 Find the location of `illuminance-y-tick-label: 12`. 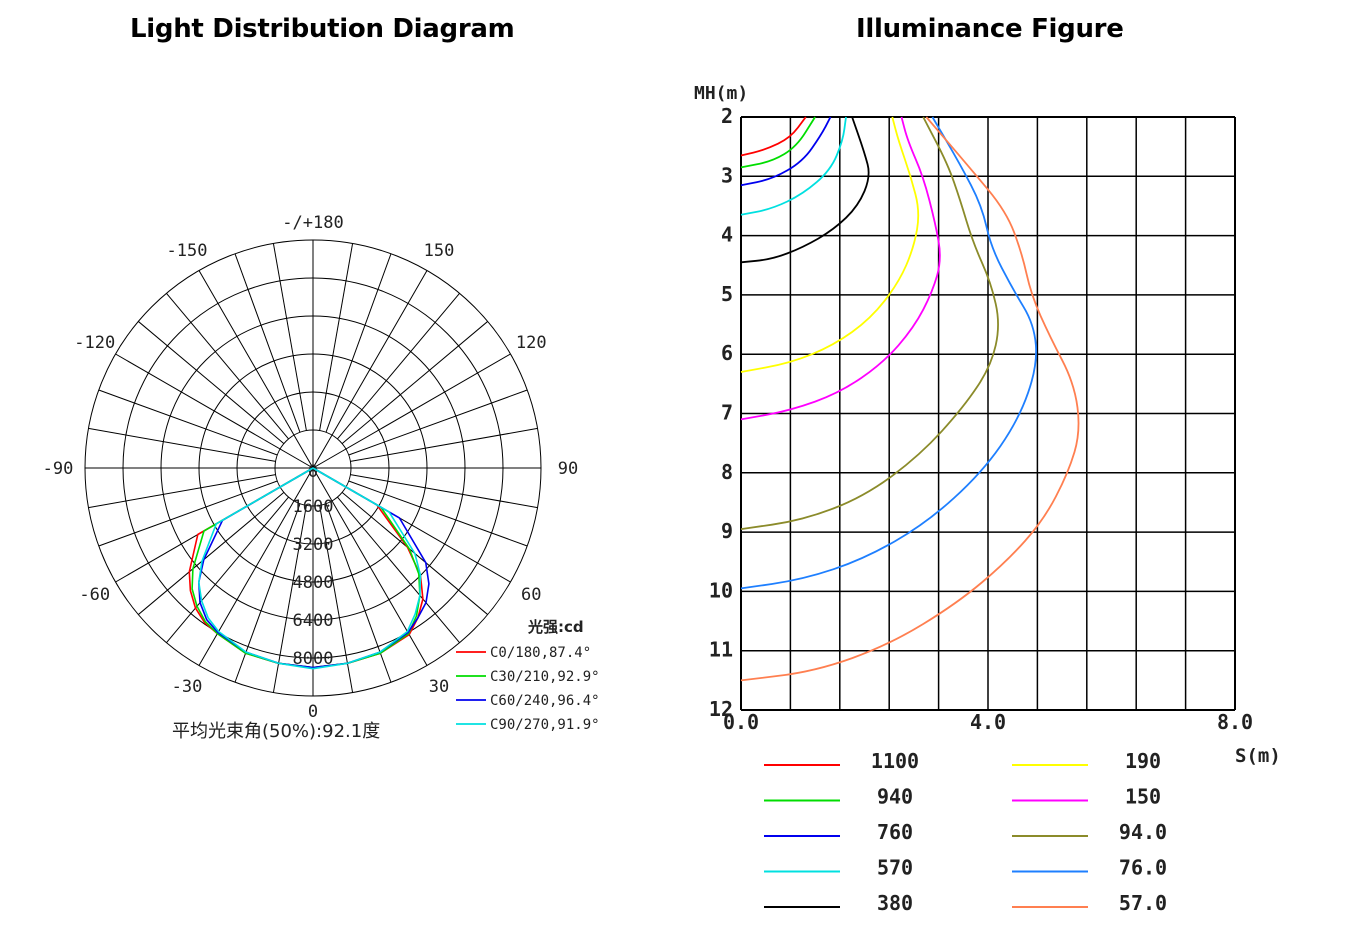

illuminance-y-tick-label: 12 is located at coordinates (721, 709).